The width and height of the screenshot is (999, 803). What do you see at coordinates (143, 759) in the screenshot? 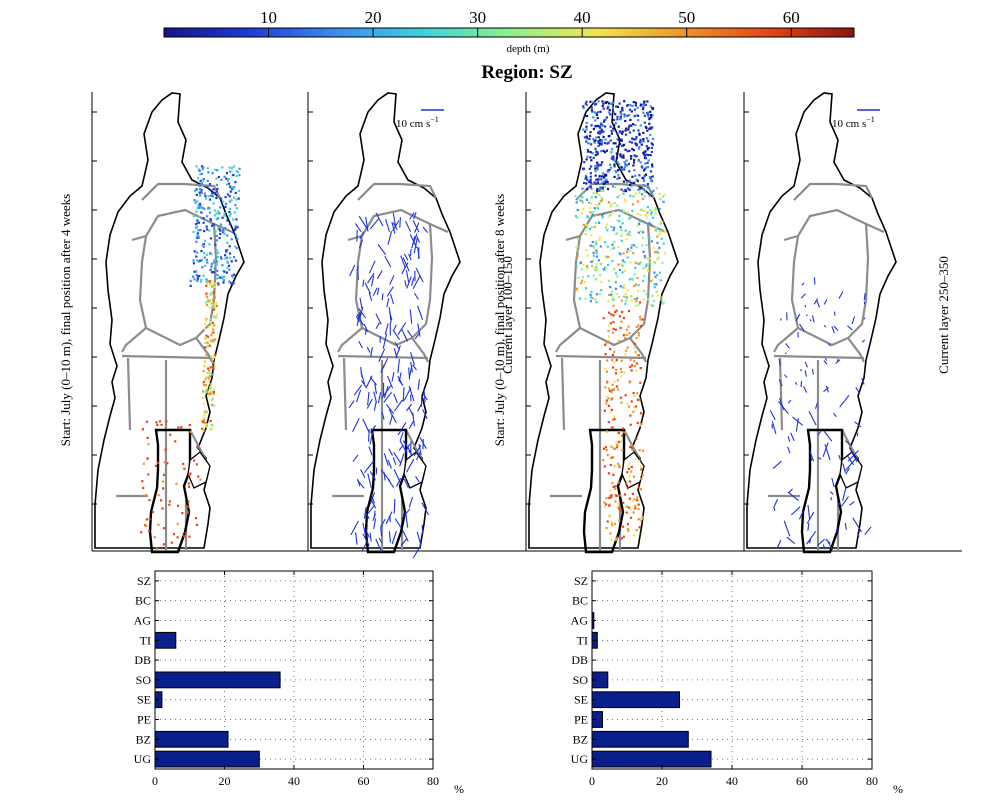
I see `category-label: UG` at bounding box center [143, 759].